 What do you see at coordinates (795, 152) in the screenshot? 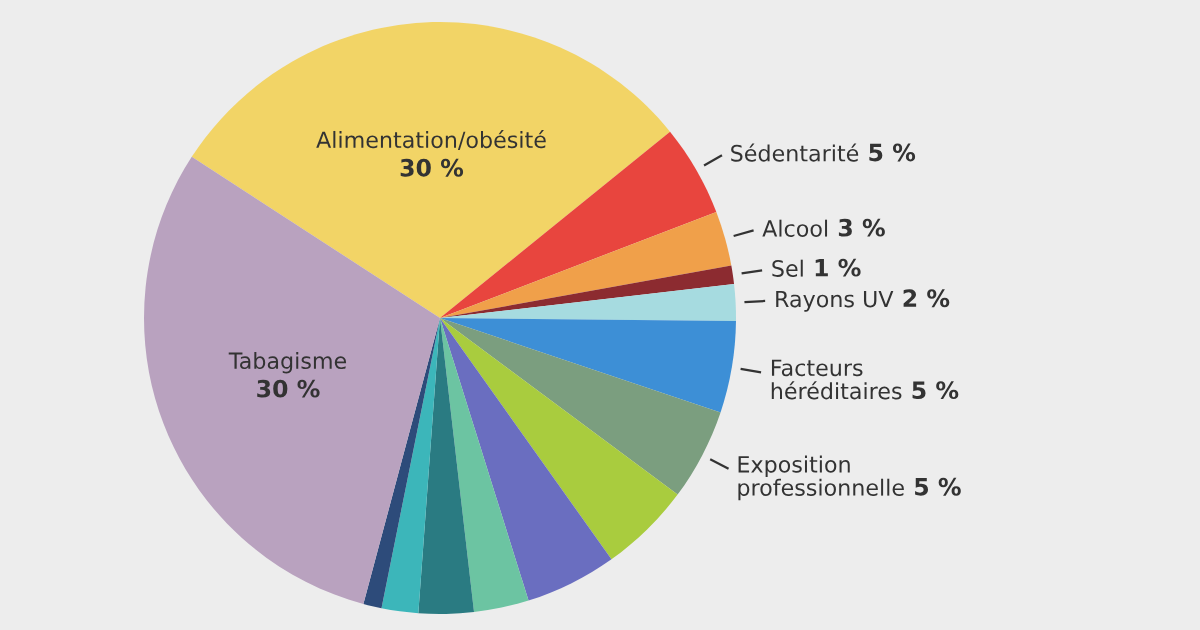
I see `slice-label: Sédentarité` at bounding box center [795, 152].